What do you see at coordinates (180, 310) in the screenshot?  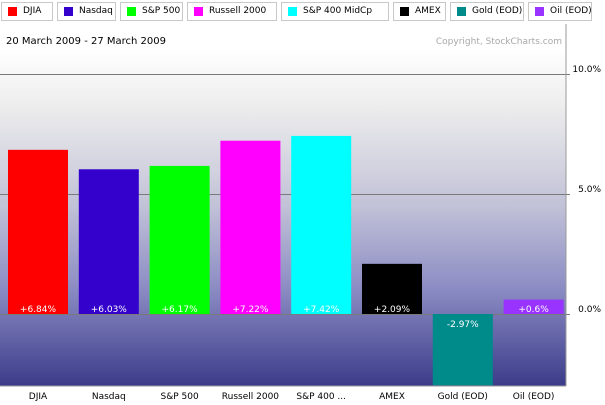 I see `bar-value-label: +6.17%` at bounding box center [180, 310].